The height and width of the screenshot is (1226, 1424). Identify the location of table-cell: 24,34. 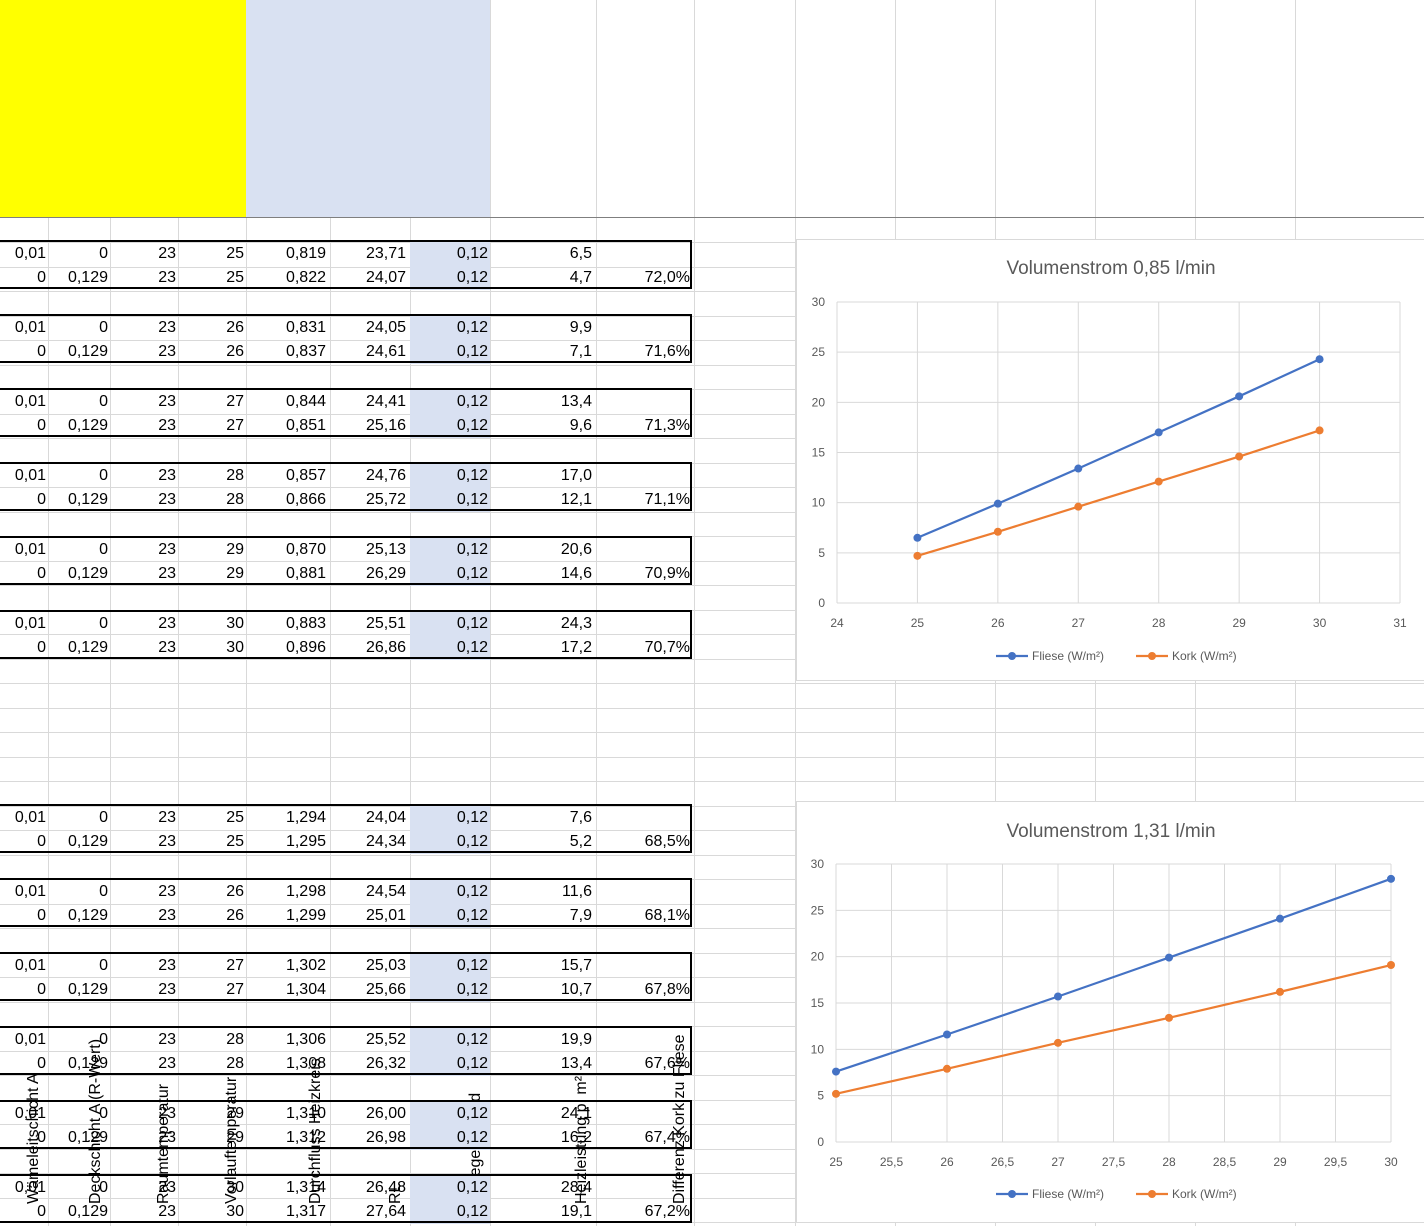
(385, 841).